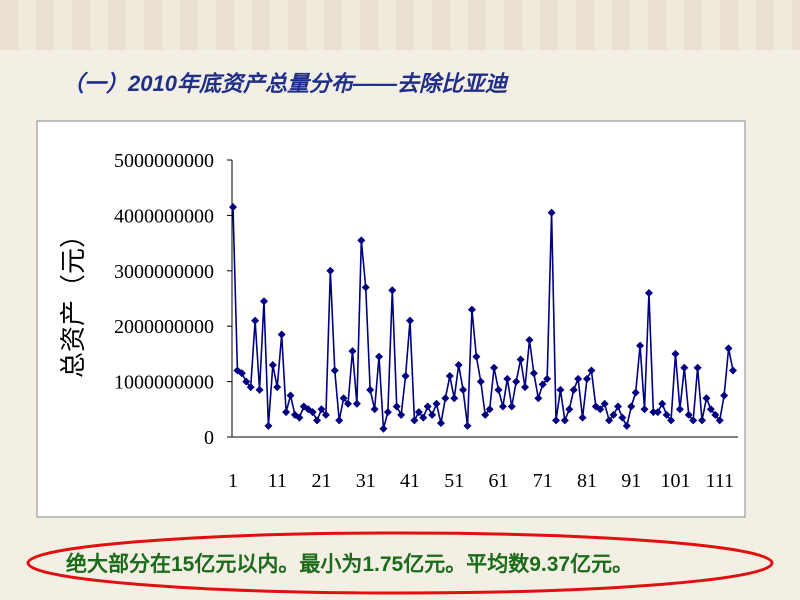 Image resolution: width=800 pixels, height=600 pixels. I want to click on x-tick-label: 41, so click(410, 481).